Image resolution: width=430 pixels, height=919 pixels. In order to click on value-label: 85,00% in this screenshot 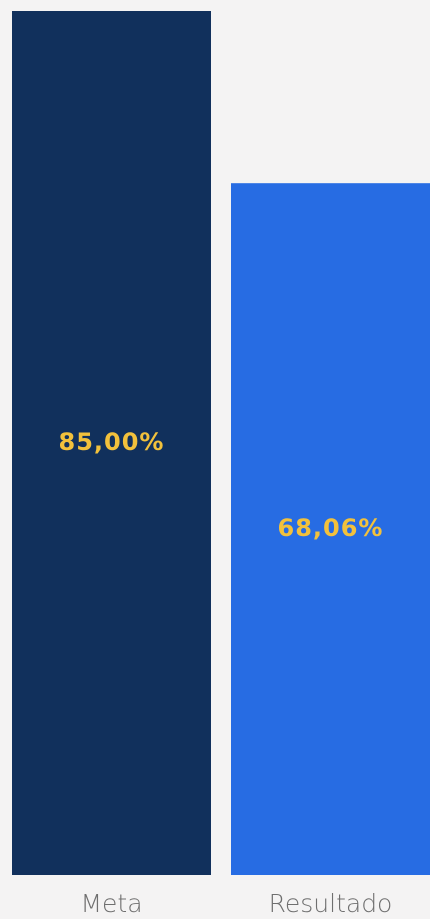, I will do `click(112, 442)`.